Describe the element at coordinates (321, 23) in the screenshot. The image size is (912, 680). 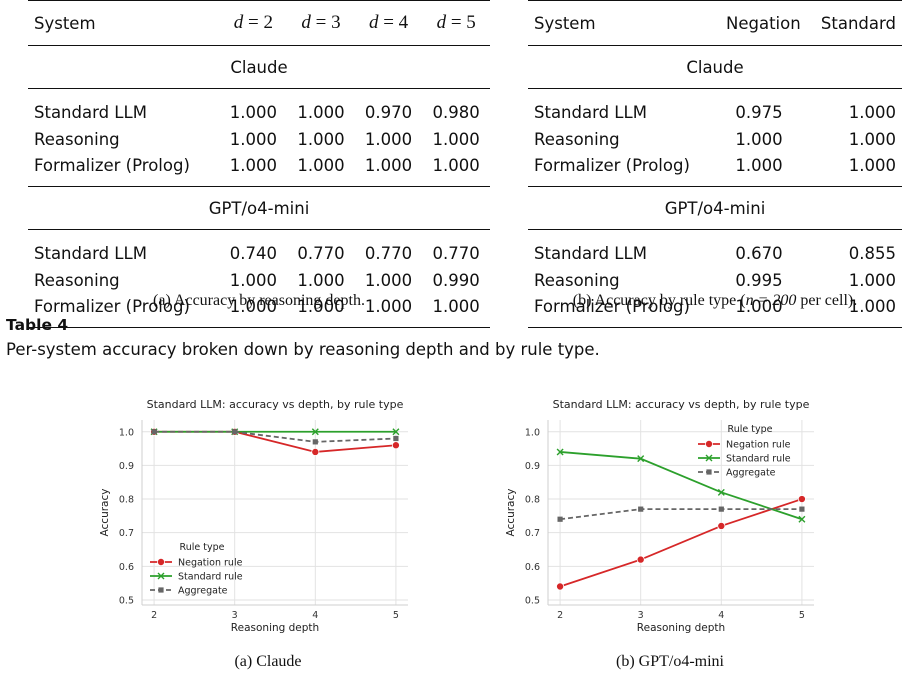
I see `table-a-header-d3: d = 3` at that location.